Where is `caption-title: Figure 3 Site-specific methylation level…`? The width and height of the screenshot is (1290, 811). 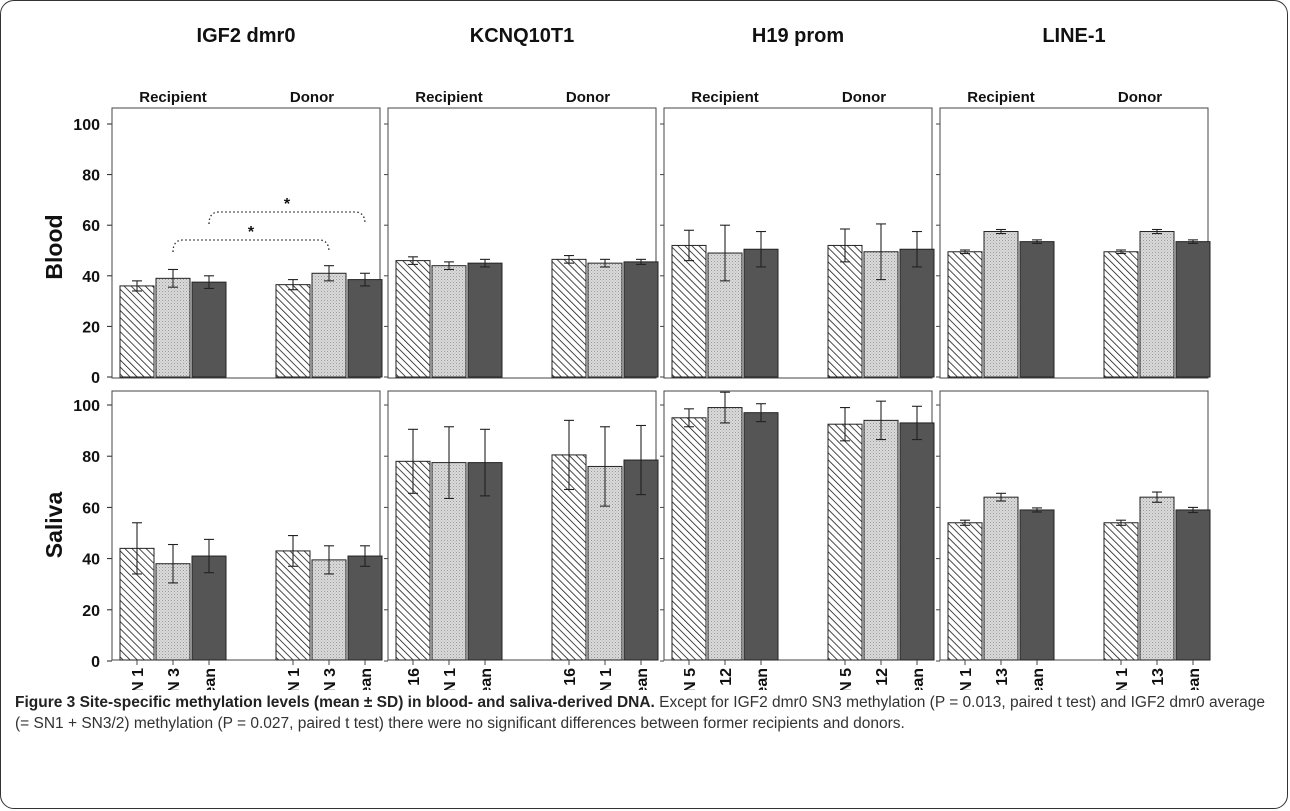
caption-title: Figure 3 Site-specific methylation level… is located at coordinates (335, 702).